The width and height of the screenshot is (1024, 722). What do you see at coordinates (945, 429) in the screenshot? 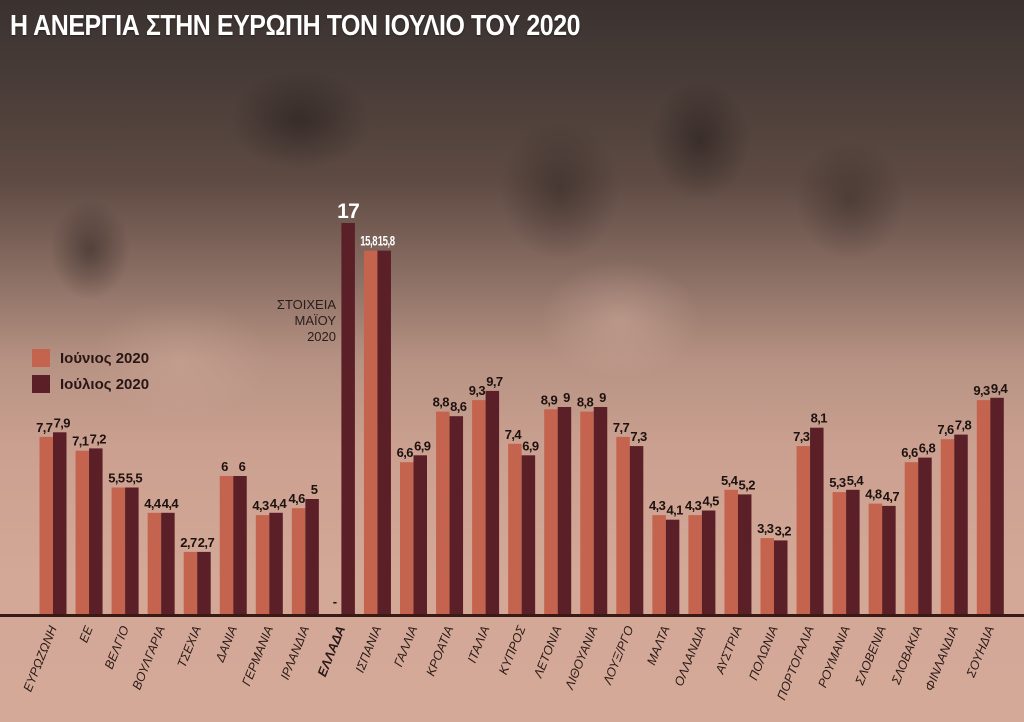
I see `data-label-june: 7,6` at bounding box center [945, 429].